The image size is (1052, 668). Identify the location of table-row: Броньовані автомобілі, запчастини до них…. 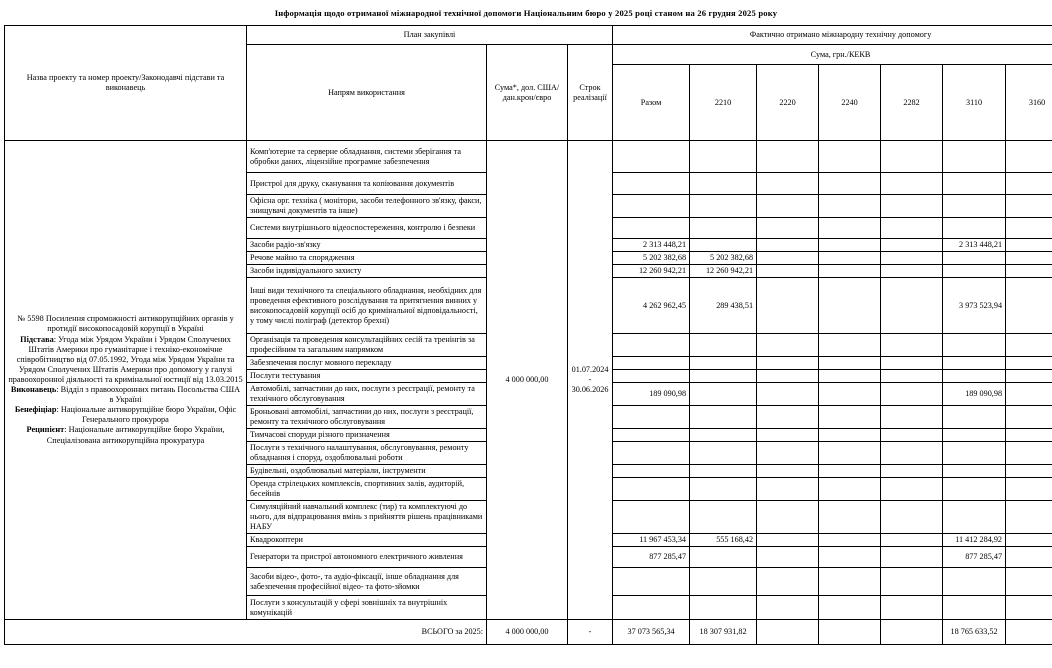
(528, 417).